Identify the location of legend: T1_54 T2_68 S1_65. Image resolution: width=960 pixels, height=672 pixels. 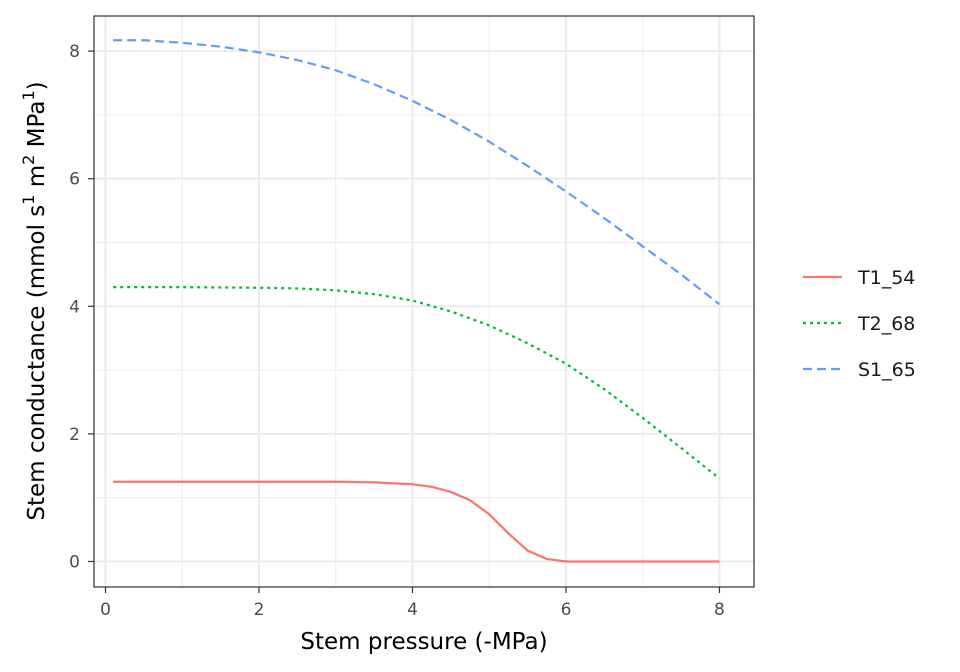
(859, 324).